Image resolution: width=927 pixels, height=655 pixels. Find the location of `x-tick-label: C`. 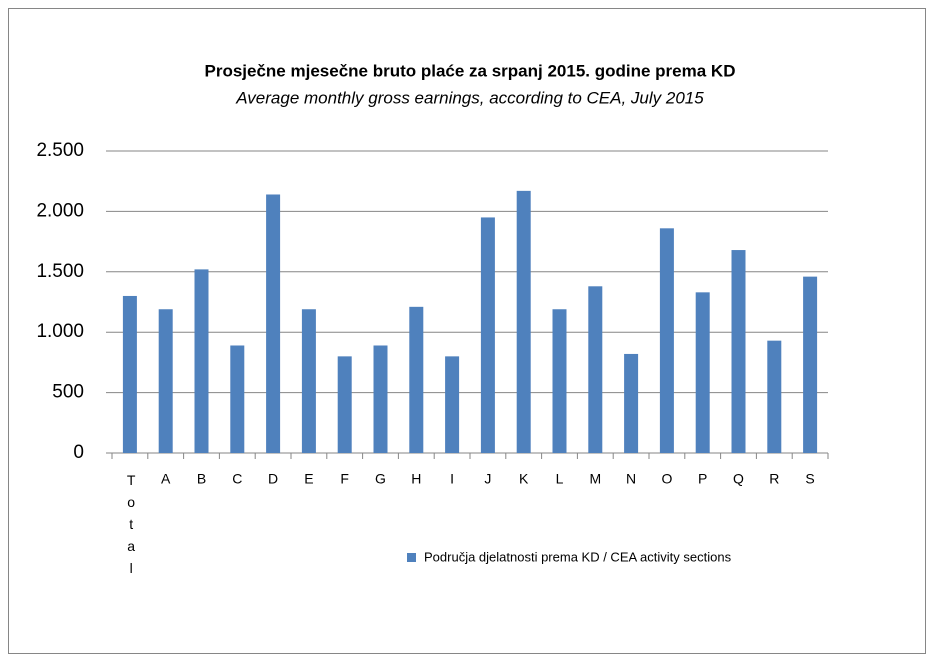

x-tick-label: C is located at coordinates (237, 479).